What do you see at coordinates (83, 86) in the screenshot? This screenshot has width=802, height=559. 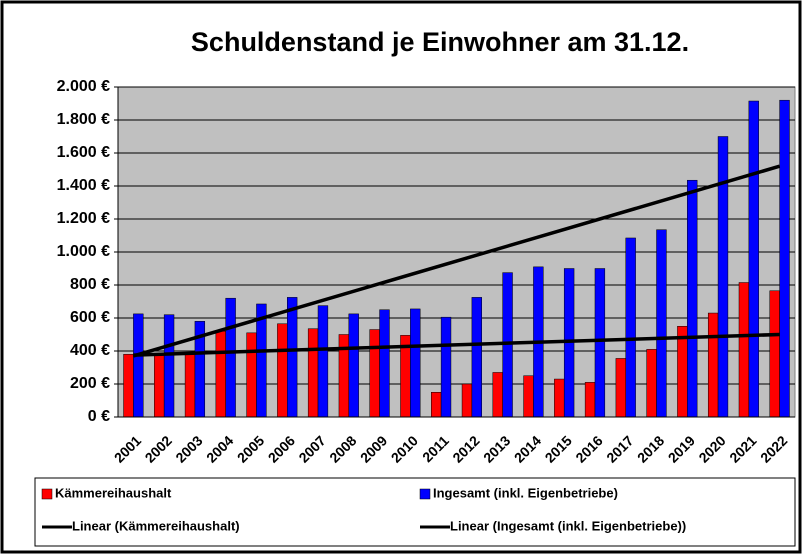 I see `y-tick-label: 2.000 €` at bounding box center [83, 86].